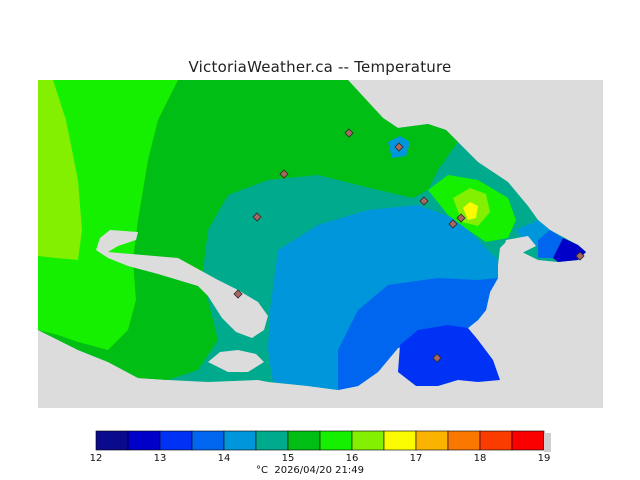  Describe the element at coordinates (236, 361) in the screenshot. I see `inlet-south` at that location.